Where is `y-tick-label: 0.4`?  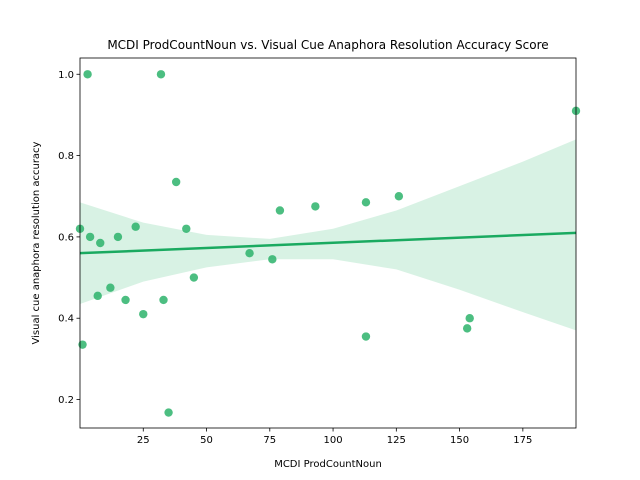
y-tick-label: 0.4 is located at coordinates (66, 319).